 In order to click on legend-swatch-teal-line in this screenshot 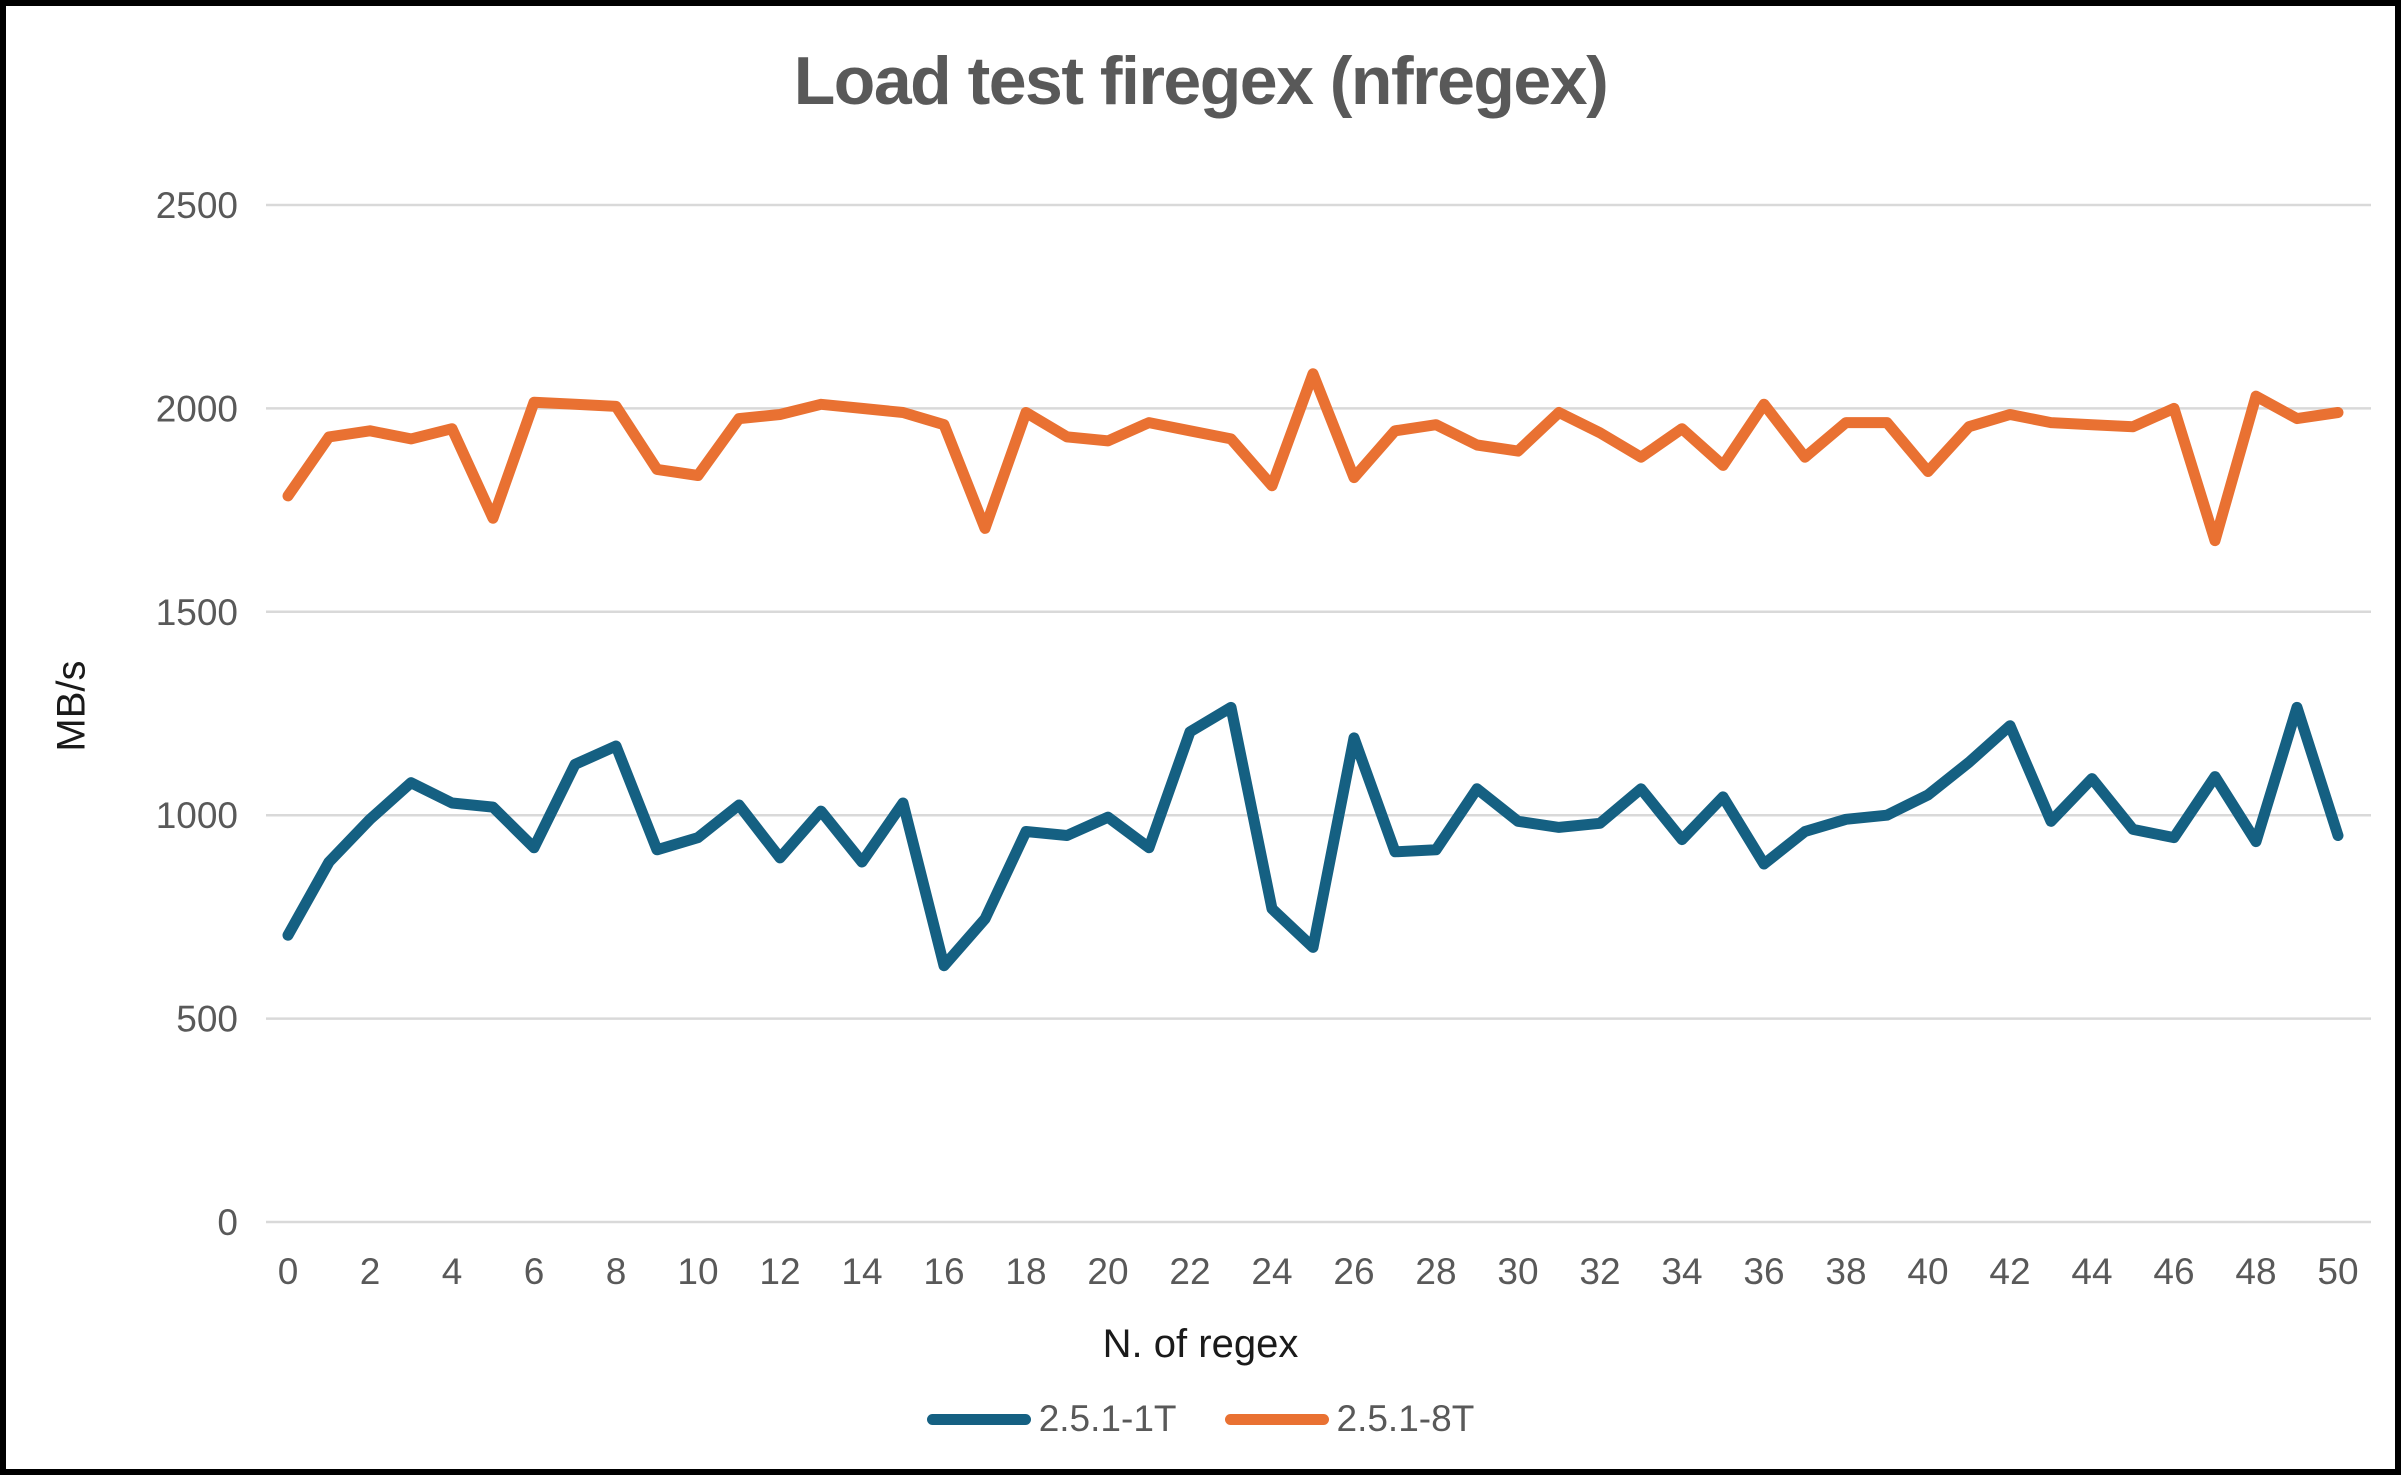, I will do `click(978, 1419)`.